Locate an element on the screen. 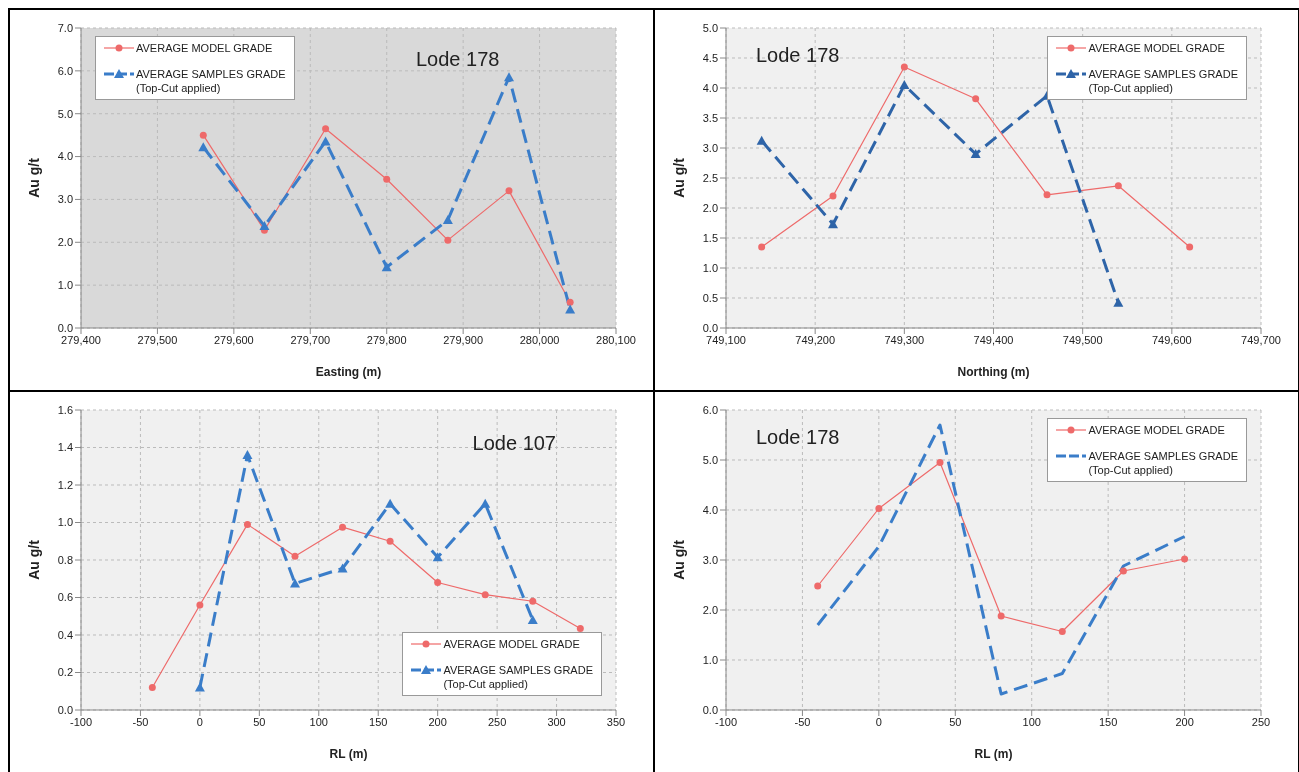  x-tick-label: 200 is located at coordinates (437, 721).